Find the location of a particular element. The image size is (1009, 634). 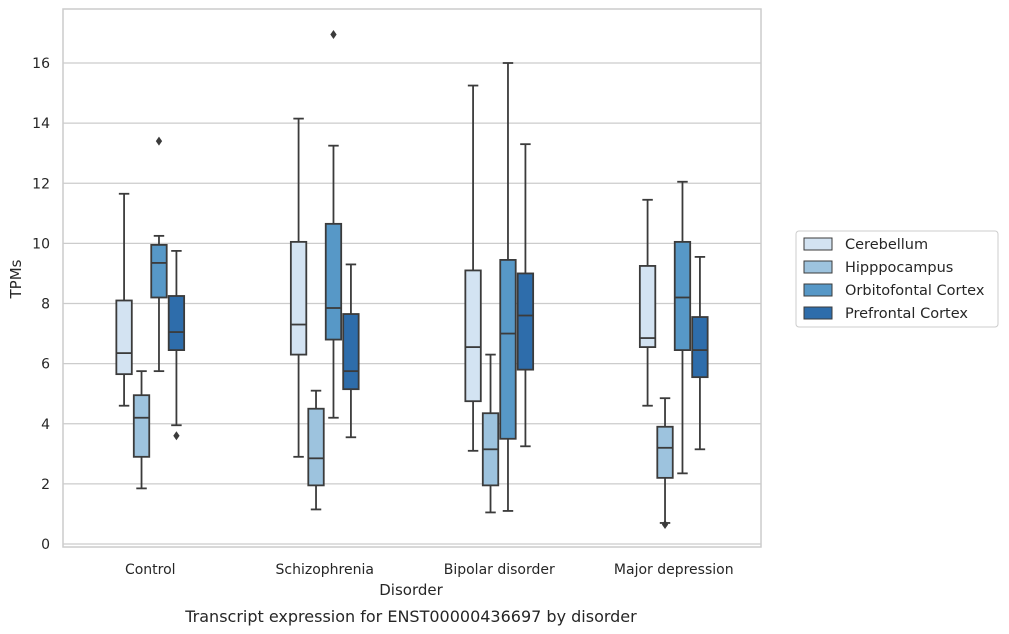

x-tick-label: Control is located at coordinates (150, 570).